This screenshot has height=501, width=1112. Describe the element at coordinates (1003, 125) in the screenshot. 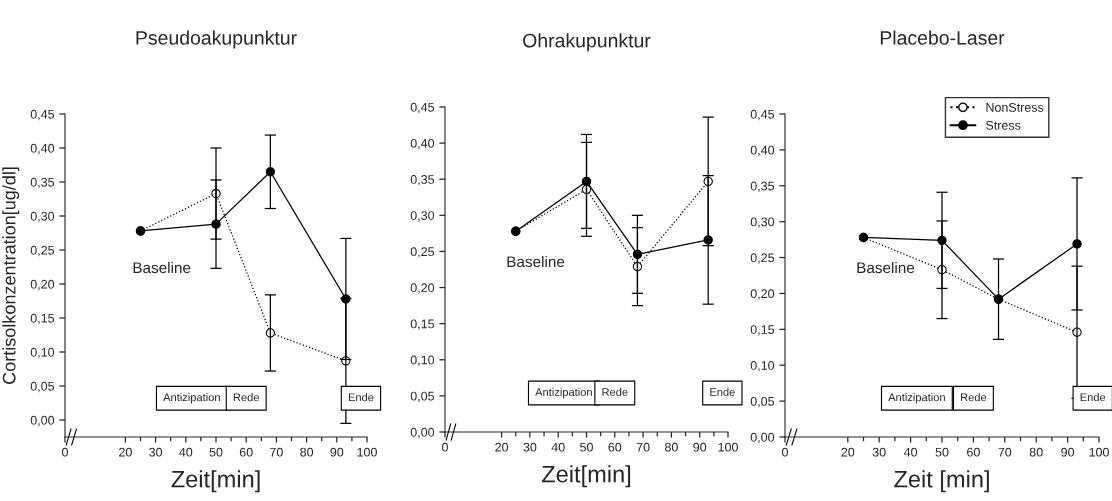

I see `legend-label: Stress` at that location.